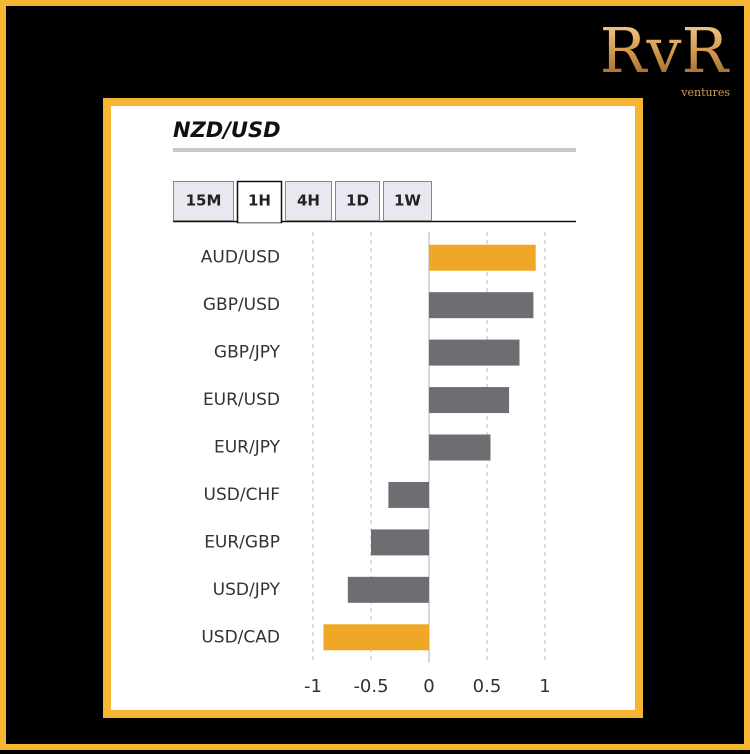 This screenshot has width=750, height=754. Describe the element at coordinates (240, 258) in the screenshot. I see `y-tick-label: AUD/USD` at that location.